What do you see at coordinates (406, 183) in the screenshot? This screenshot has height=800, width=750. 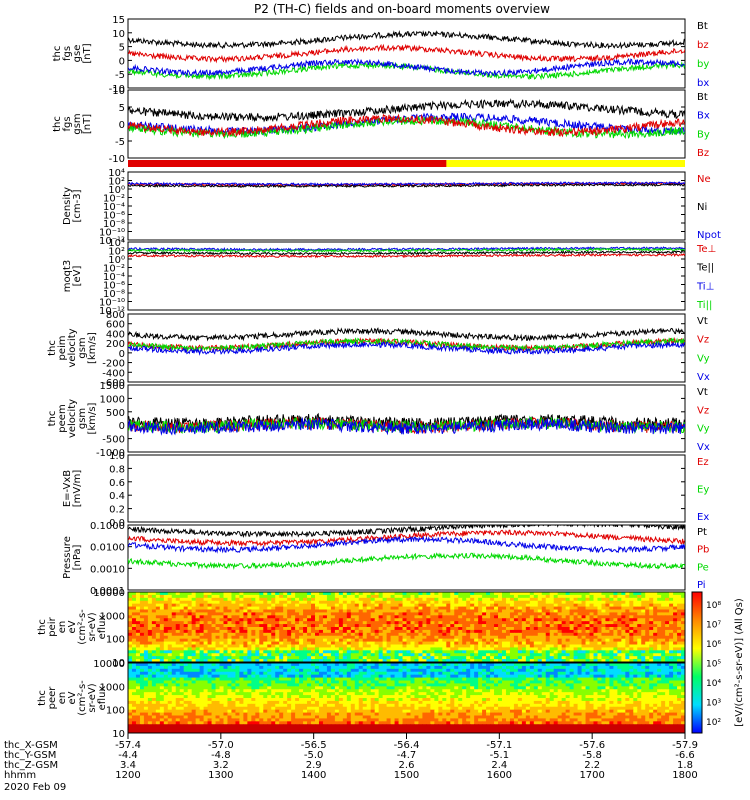 I see `series-Npot` at bounding box center [406, 183].